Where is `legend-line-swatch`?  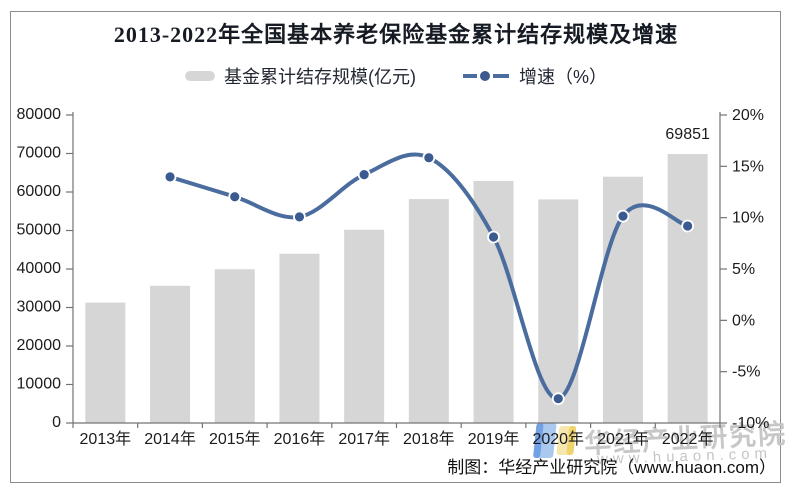
legend-line-swatch is located at coordinates (485, 76).